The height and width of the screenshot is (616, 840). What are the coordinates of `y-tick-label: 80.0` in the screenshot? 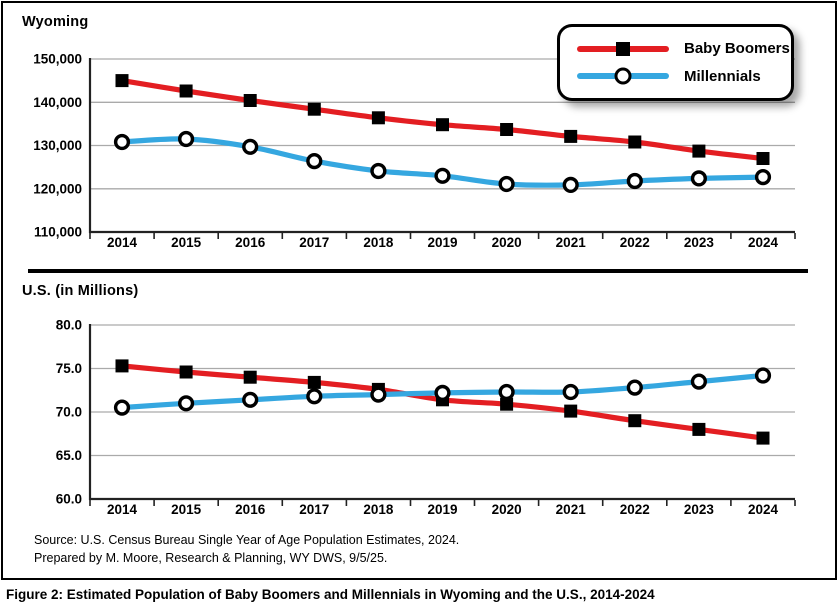 It's located at (69, 325).